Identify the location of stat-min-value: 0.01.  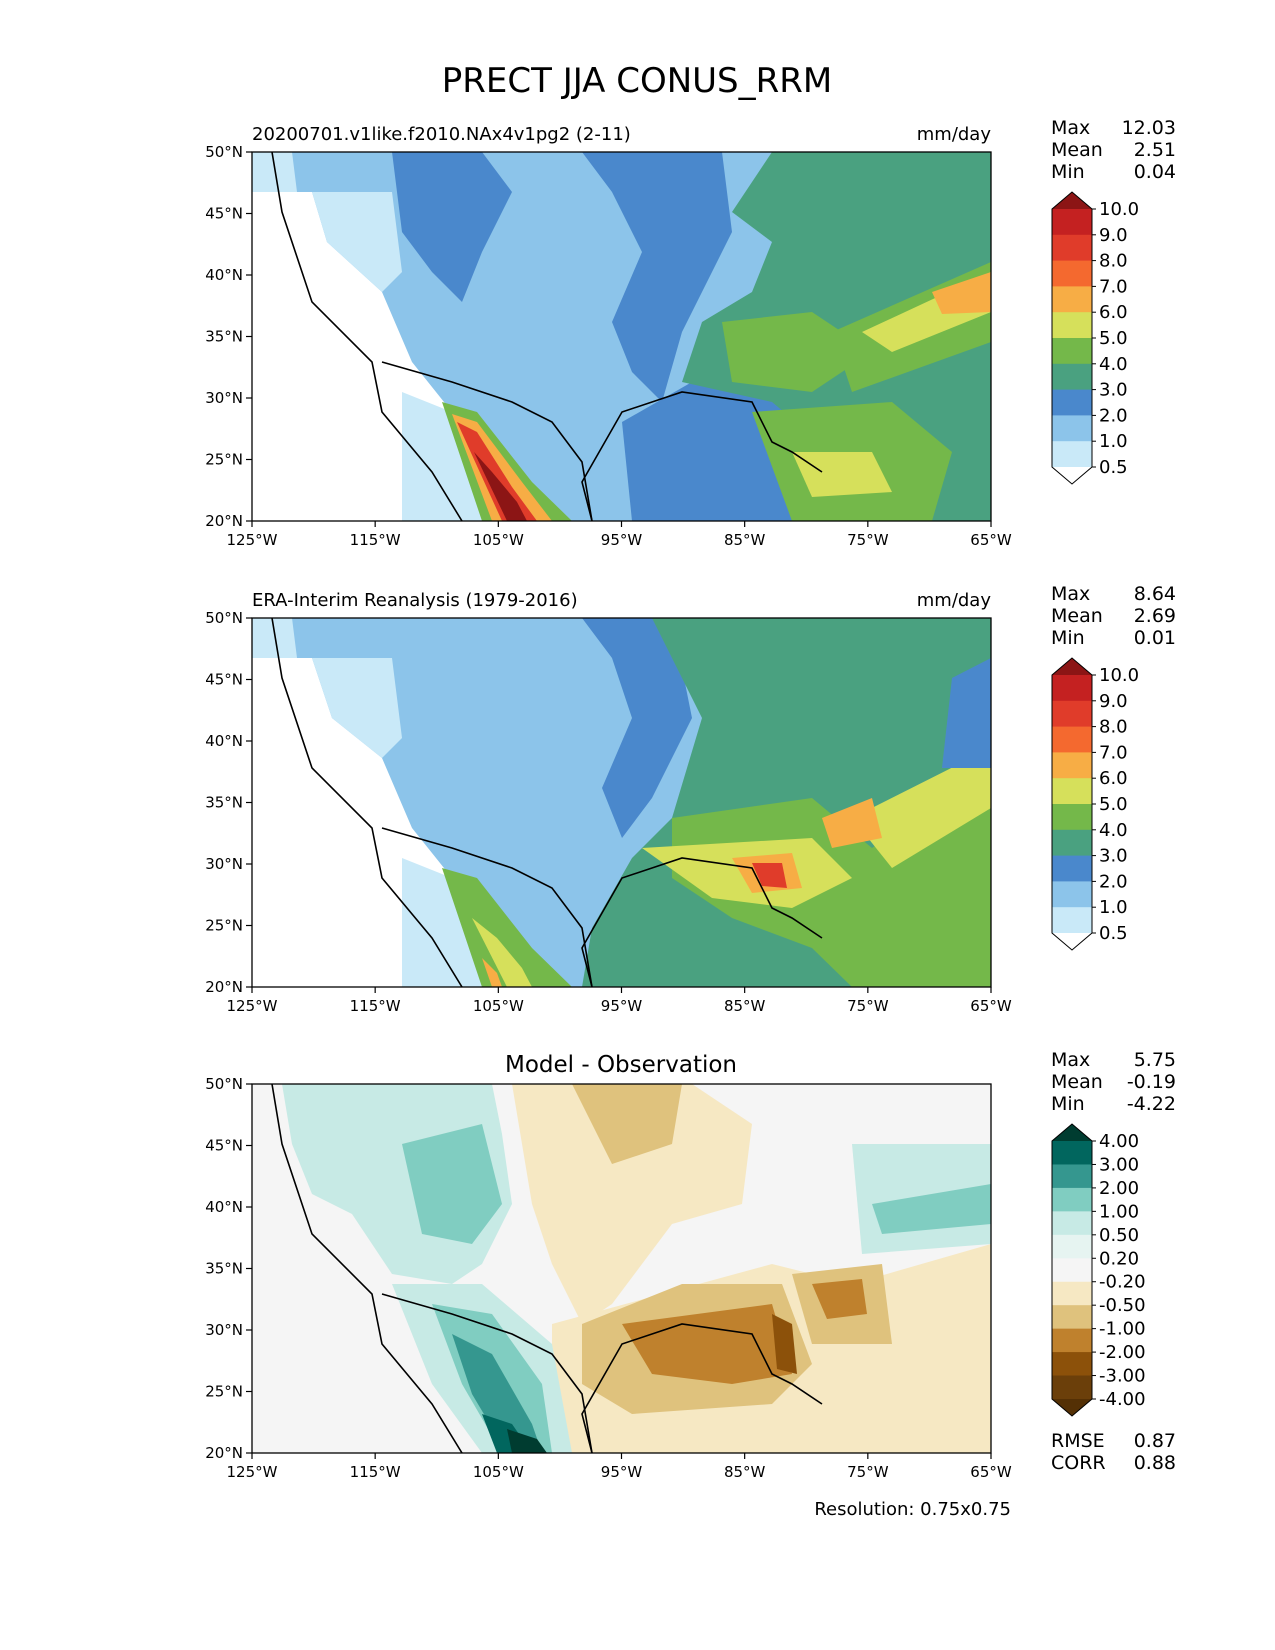
(1155, 638).